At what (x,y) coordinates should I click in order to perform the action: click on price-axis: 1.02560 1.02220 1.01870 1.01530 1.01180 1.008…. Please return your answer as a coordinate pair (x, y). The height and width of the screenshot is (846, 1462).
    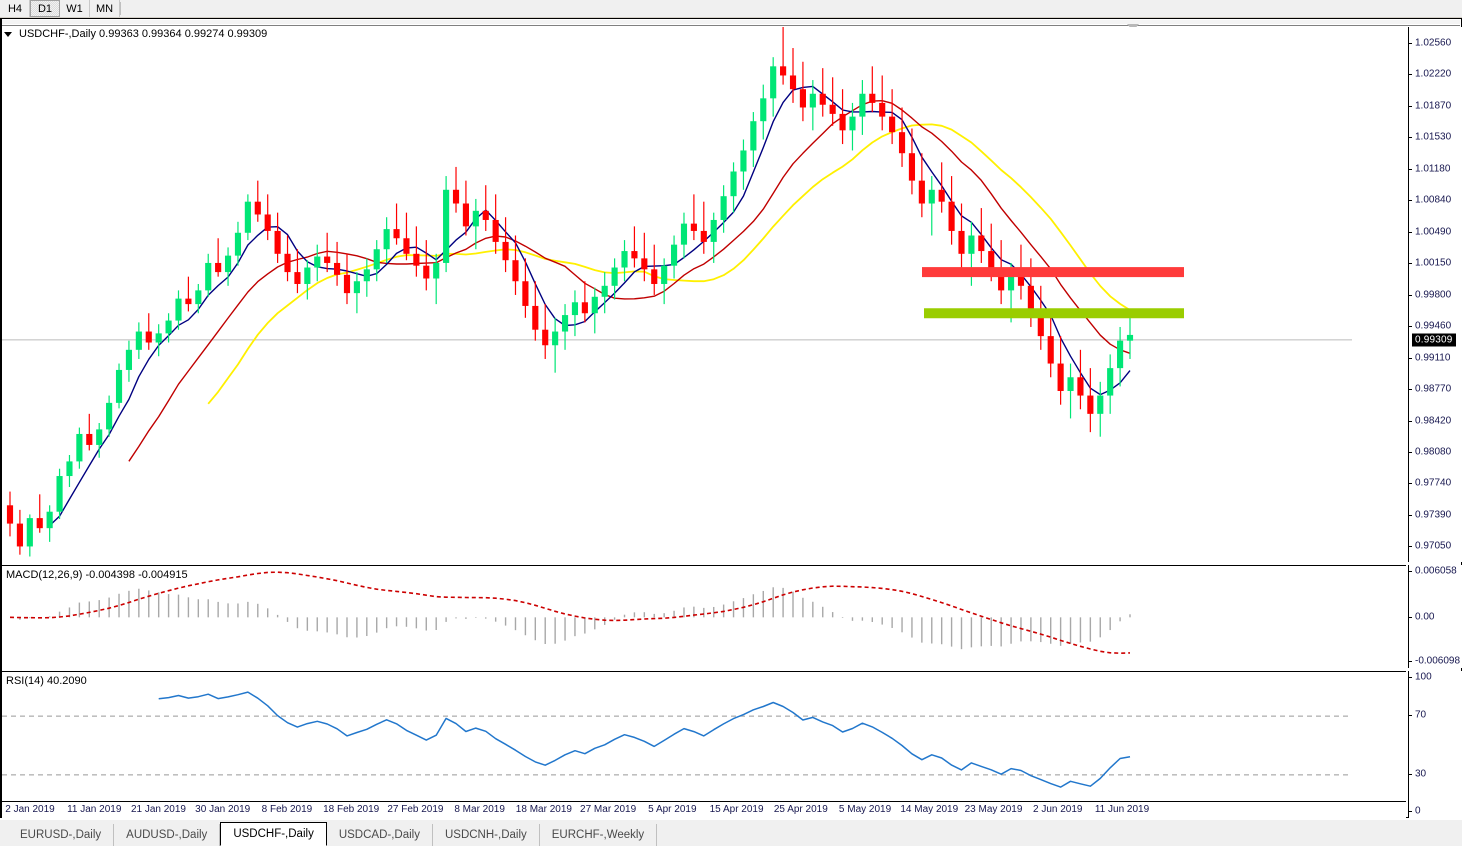
    Looking at the image, I should click on (1435, 294).